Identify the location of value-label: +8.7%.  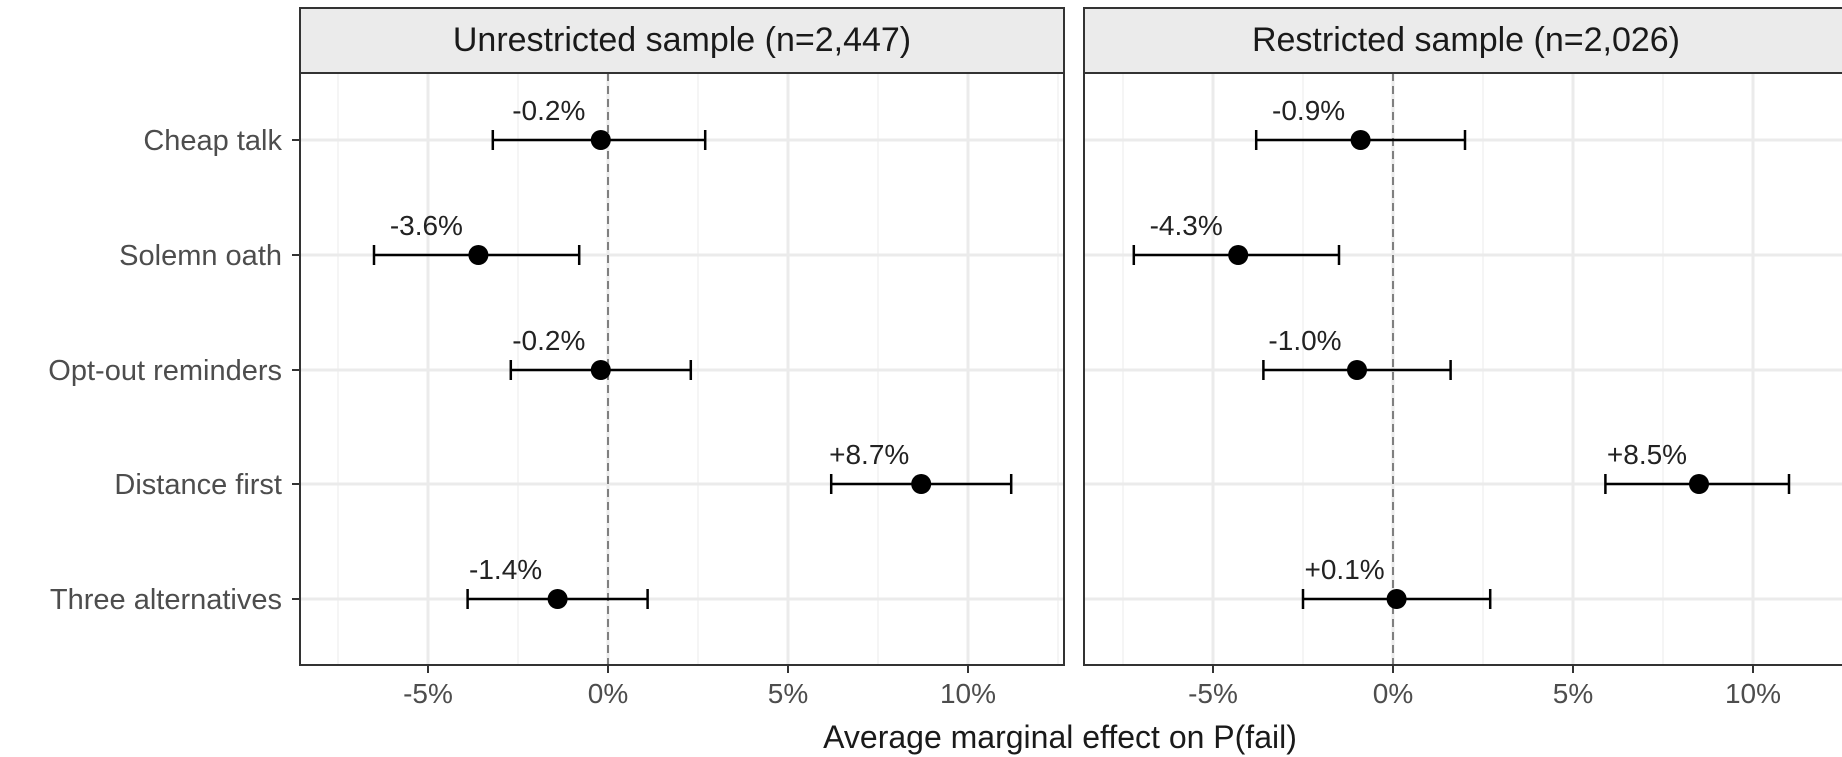
(869, 454).